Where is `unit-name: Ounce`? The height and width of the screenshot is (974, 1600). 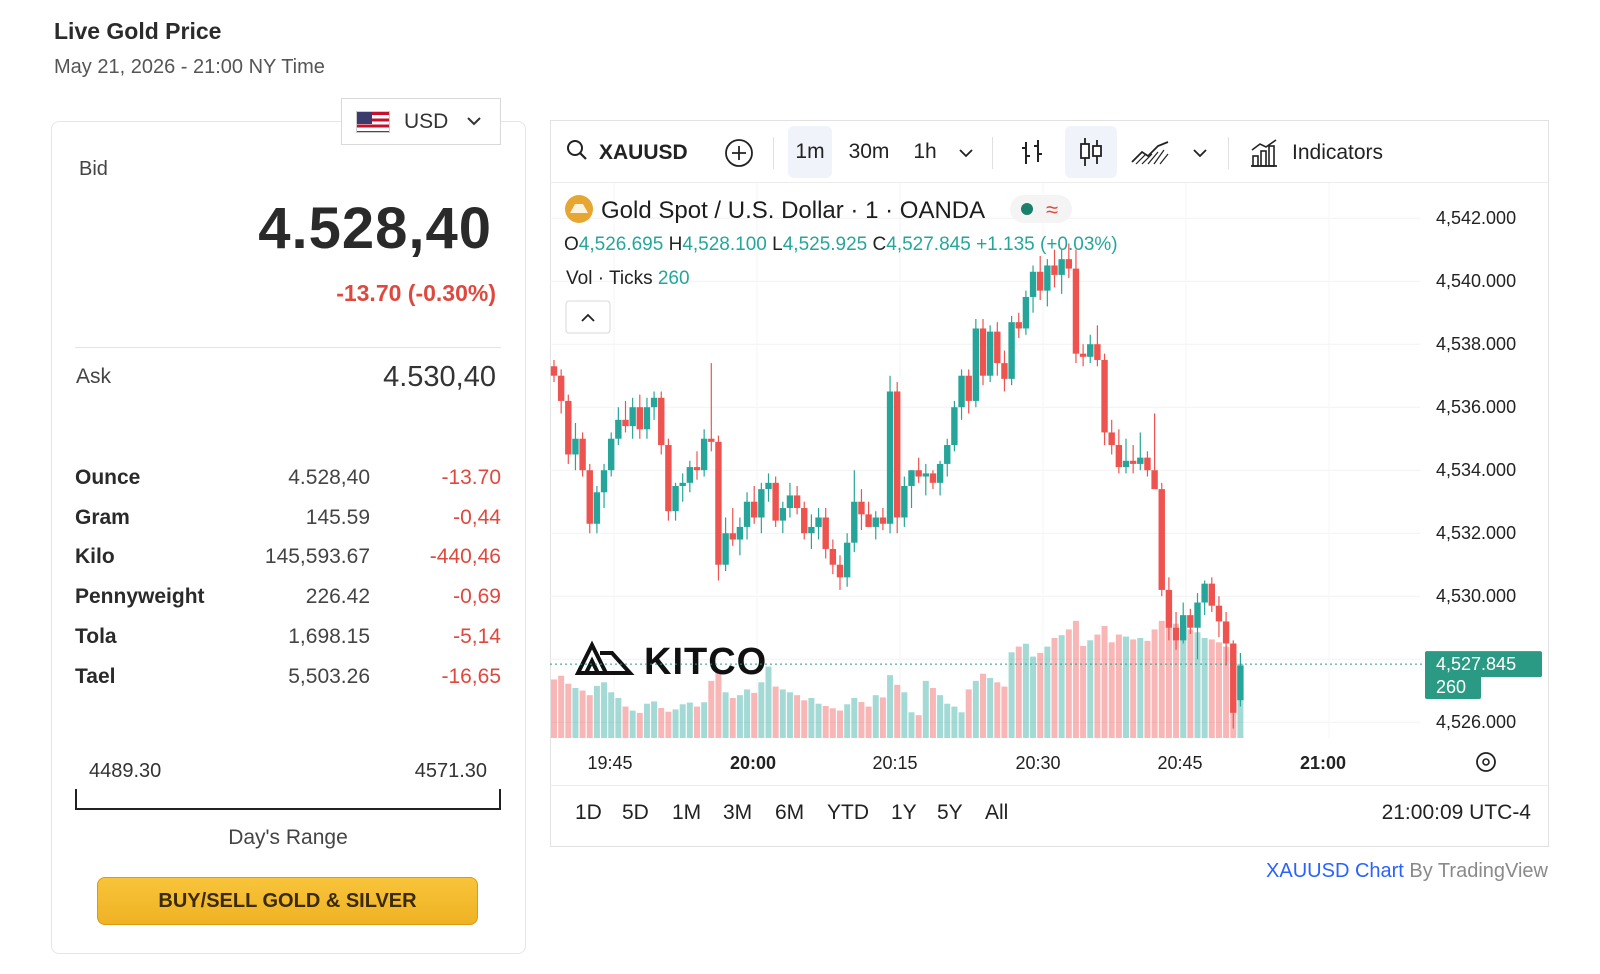
unit-name: Ounce is located at coordinates (108, 477).